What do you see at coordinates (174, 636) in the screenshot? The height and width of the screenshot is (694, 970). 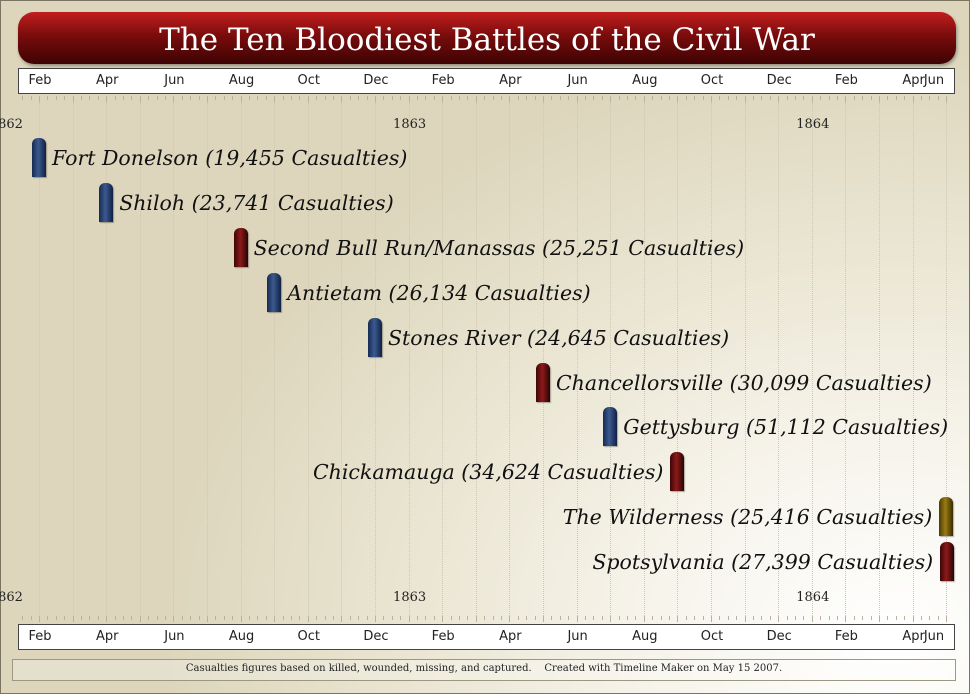 I see `bottom-month-label: Jun` at bounding box center [174, 636].